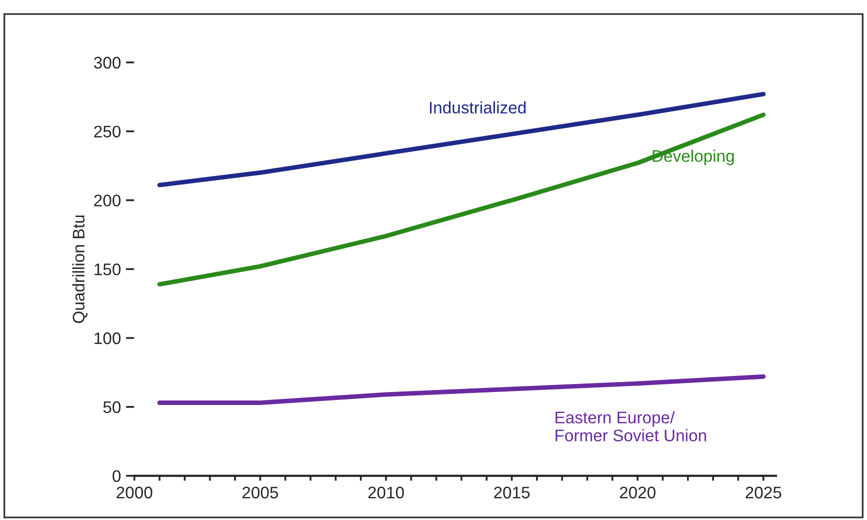  I want to click on x-tick-label: 2000, so click(134, 492).